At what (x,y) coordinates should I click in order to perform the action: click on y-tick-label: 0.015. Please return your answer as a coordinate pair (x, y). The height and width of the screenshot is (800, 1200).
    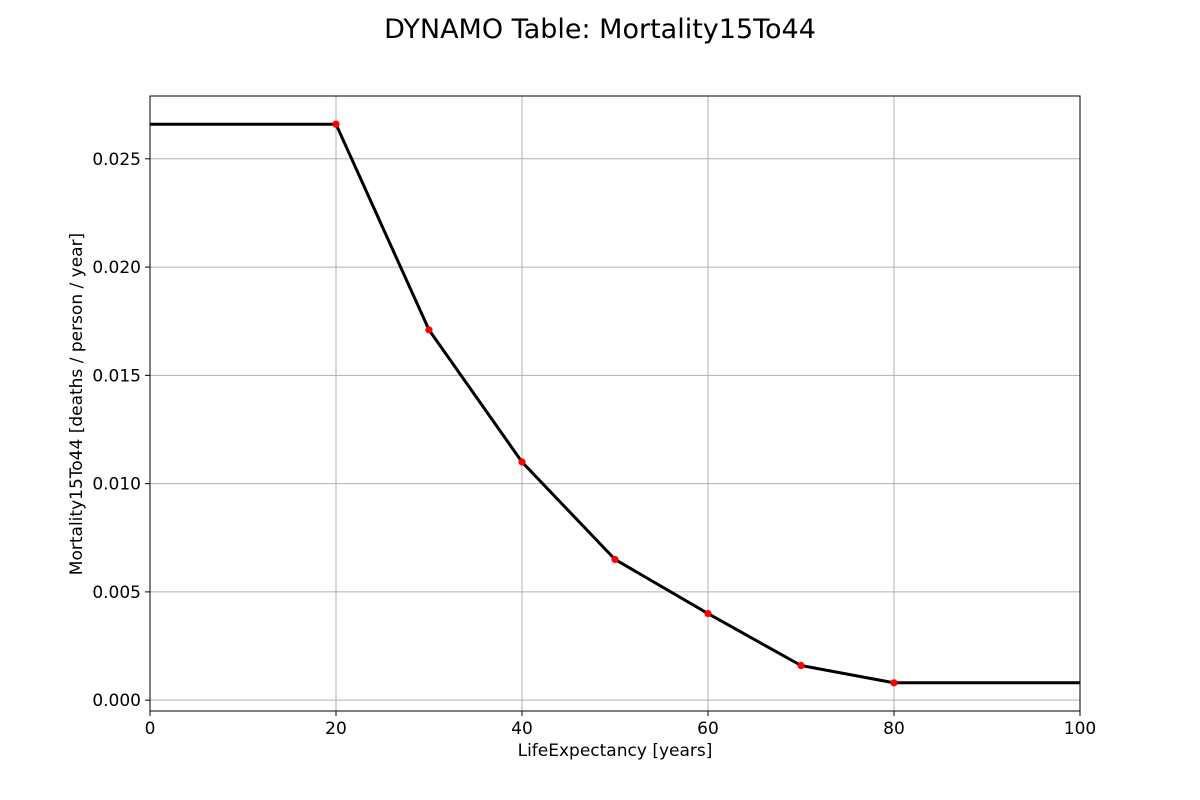
    Looking at the image, I should click on (116, 376).